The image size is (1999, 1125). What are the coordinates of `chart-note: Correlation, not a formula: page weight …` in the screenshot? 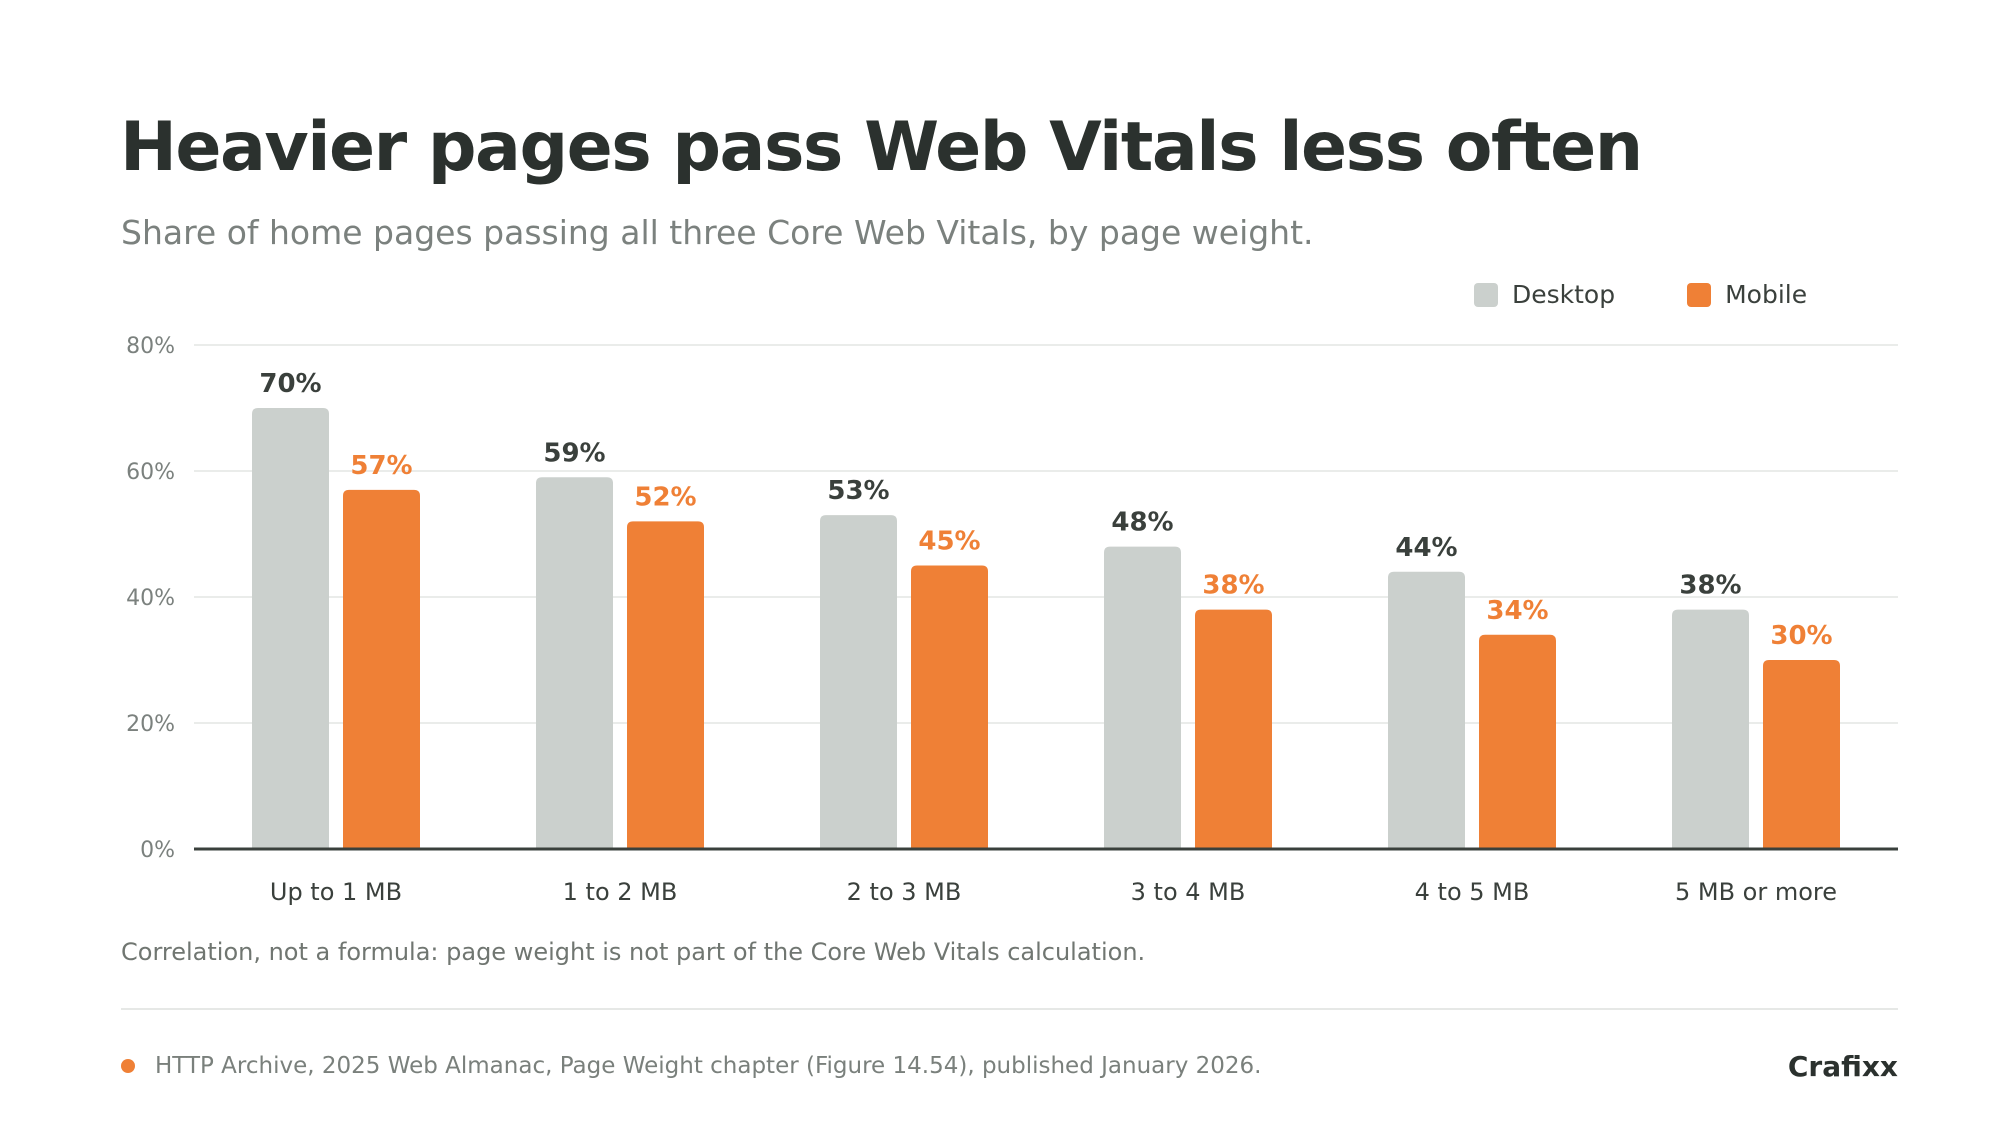 It's located at (633, 952).